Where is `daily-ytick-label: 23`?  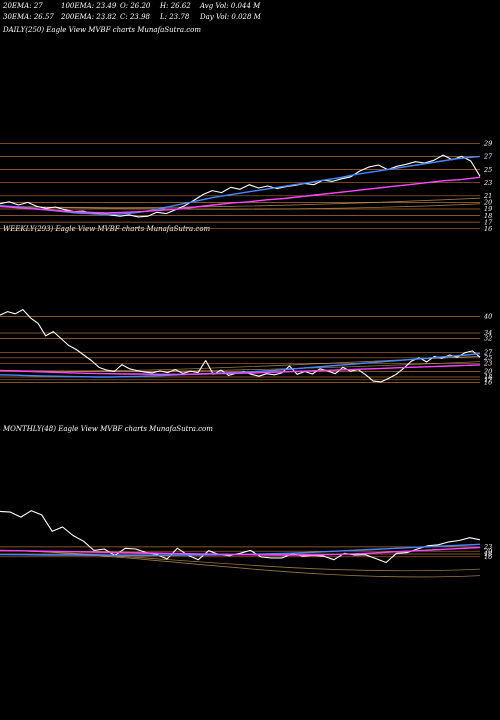 daily-ytick-label: 23 is located at coordinates (487, 183).